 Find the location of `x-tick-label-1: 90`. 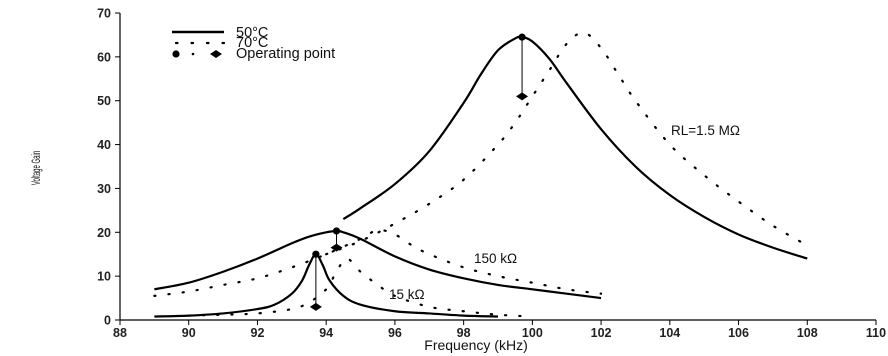

x-tick-label-1: 90 is located at coordinates (189, 333).